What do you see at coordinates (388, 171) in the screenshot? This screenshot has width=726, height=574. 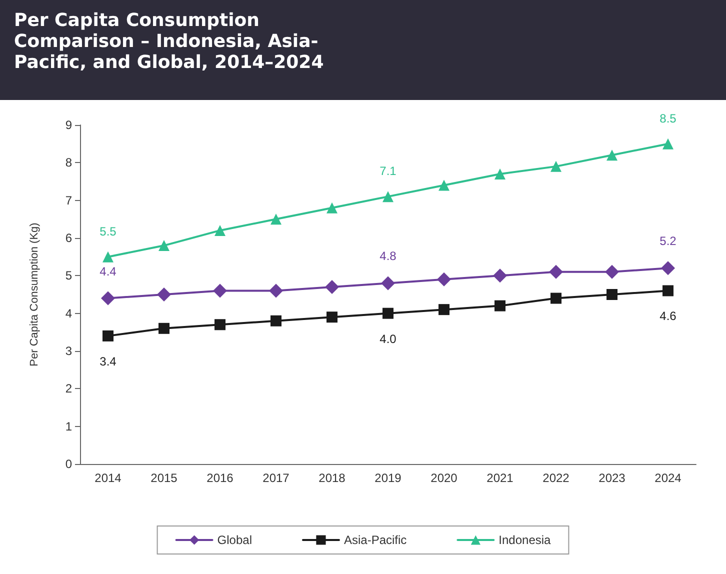 I see `data-label: 7.1` at bounding box center [388, 171].